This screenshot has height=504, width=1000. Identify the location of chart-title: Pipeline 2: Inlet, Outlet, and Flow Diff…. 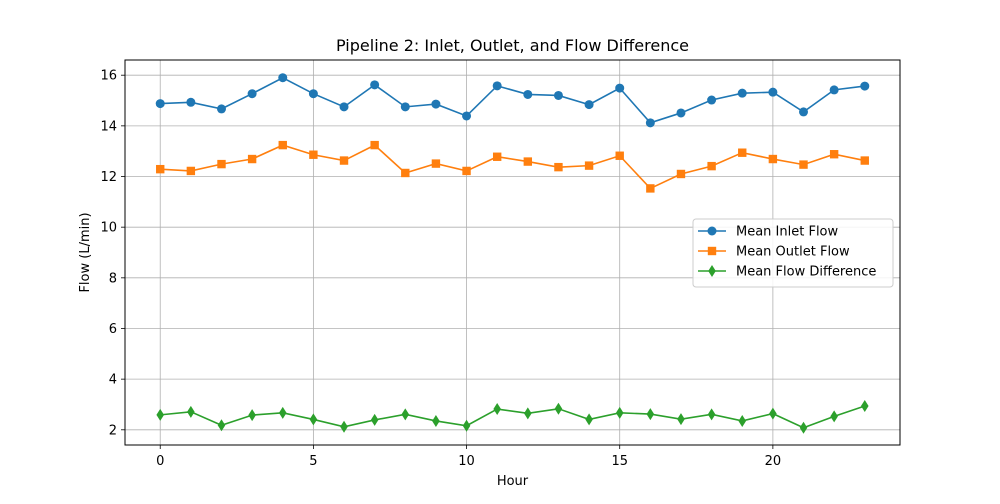
(512, 45).